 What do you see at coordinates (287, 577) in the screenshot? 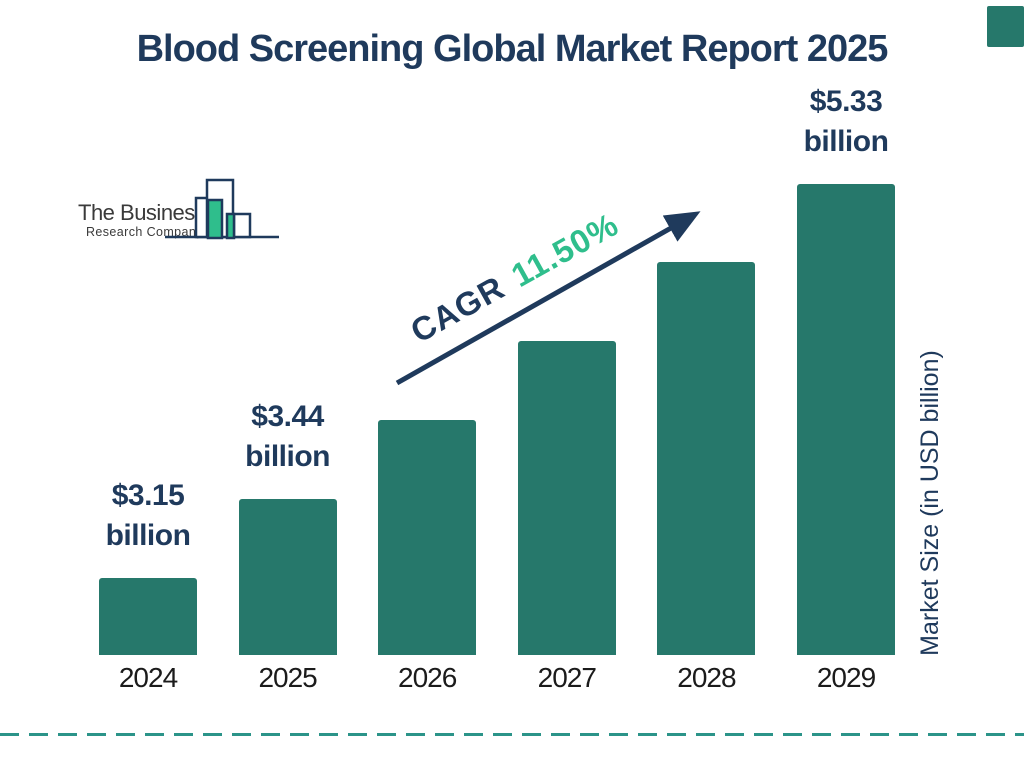
I see `bar-2025` at bounding box center [287, 577].